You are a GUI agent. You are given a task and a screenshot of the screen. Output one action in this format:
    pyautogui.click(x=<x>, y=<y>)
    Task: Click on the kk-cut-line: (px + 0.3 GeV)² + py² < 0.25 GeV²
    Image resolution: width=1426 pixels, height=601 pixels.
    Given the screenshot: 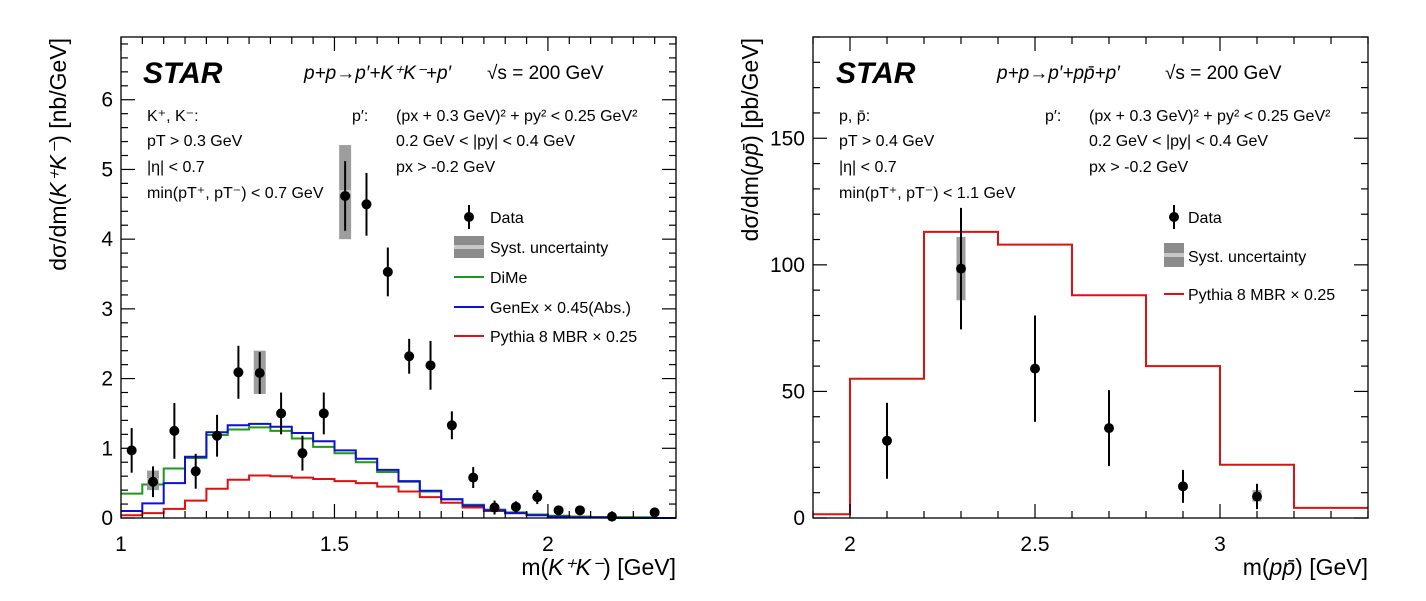 What is the action you would take?
    pyautogui.click(x=517, y=116)
    